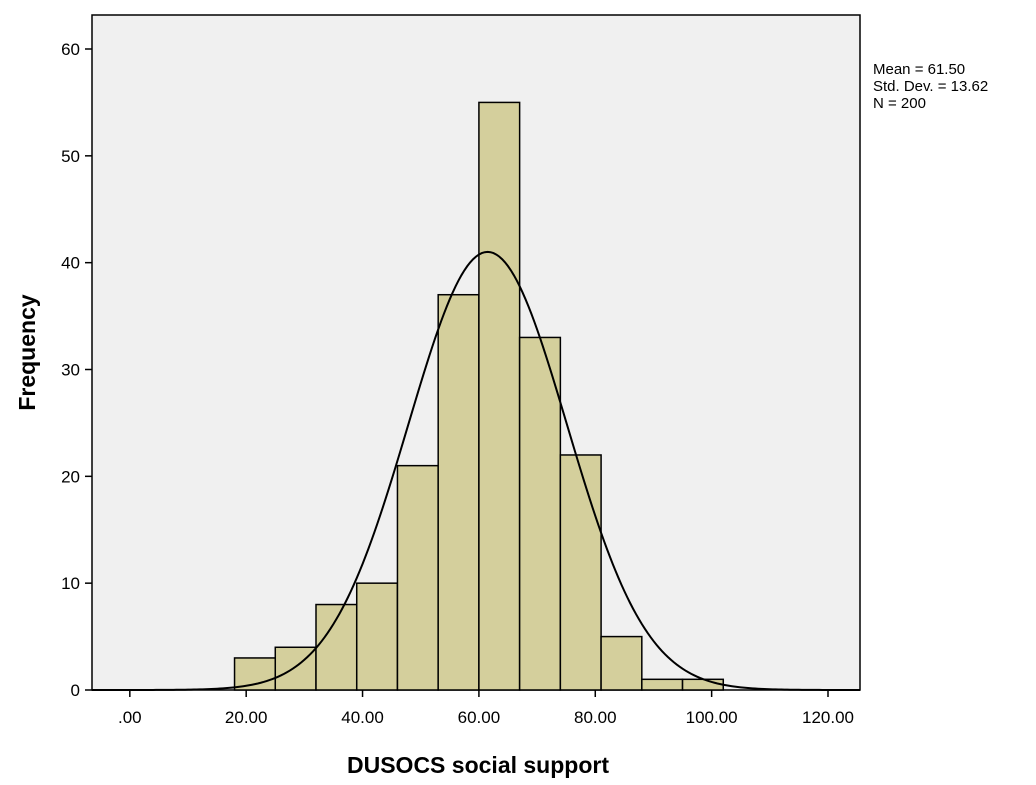 The width and height of the screenshot is (1036, 785). I want to click on y-tick-label: 0, so click(75, 690).